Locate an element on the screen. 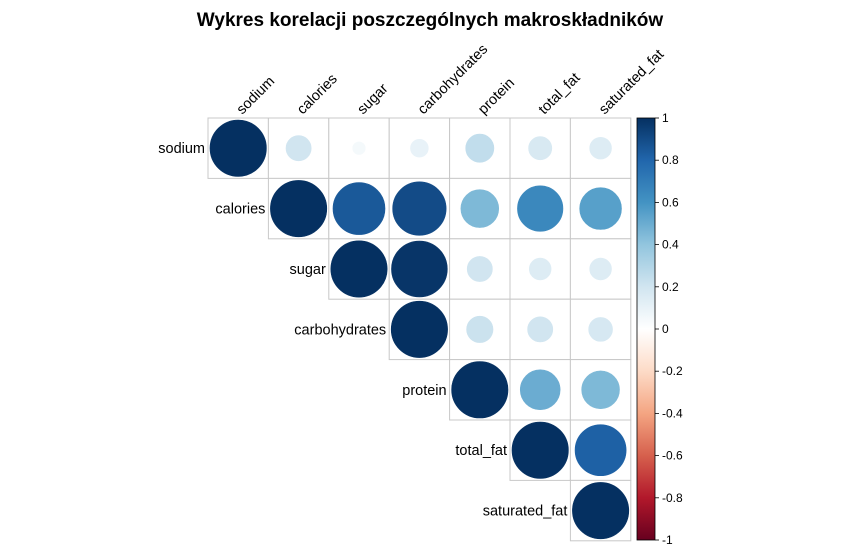  correlation-circle-calories-total_fat is located at coordinates (540, 208).